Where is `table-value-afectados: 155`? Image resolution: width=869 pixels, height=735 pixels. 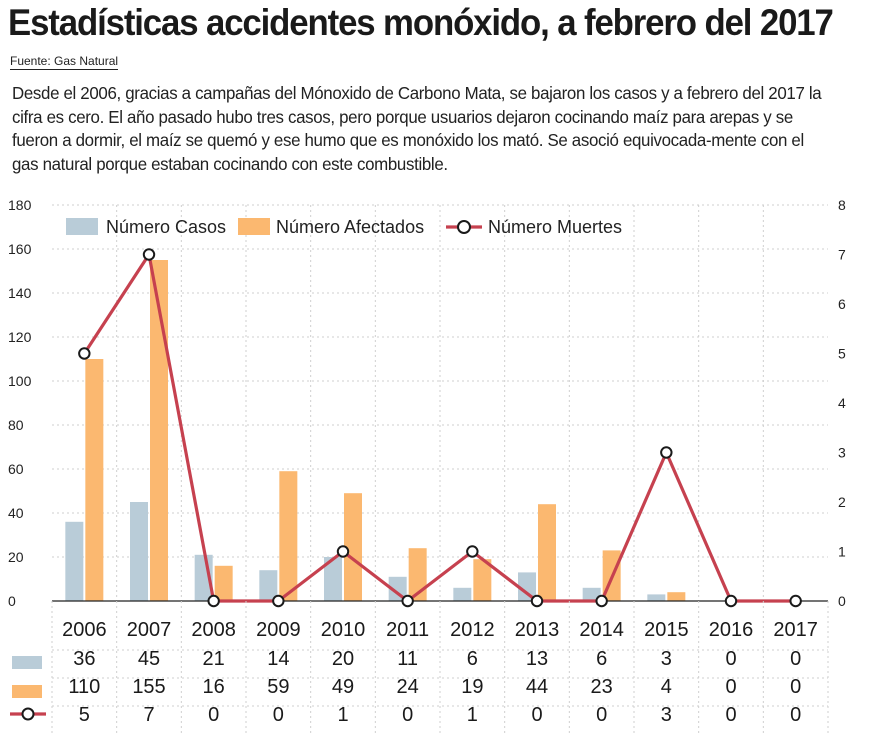
table-value-afectados: 155 is located at coordinates (148, 687).